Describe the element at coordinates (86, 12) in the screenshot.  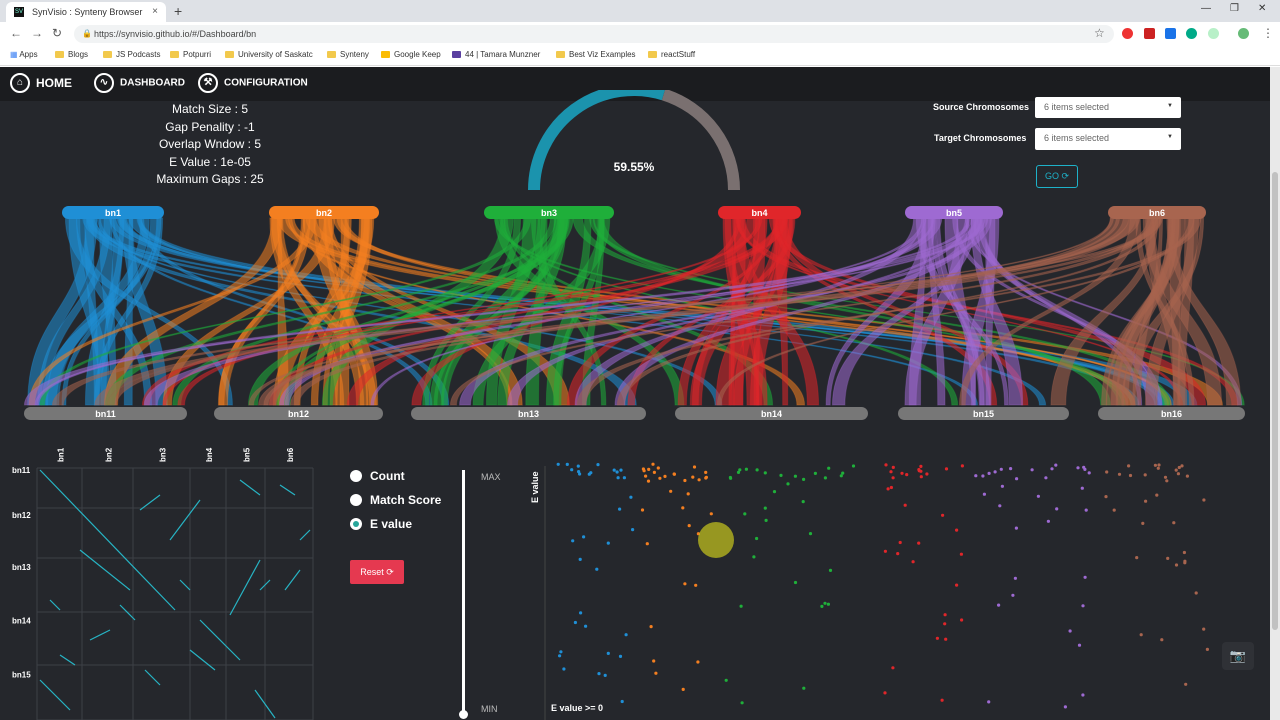
I see `browser-tab: SV SynVisio : Synteny Browser ×` at that location.